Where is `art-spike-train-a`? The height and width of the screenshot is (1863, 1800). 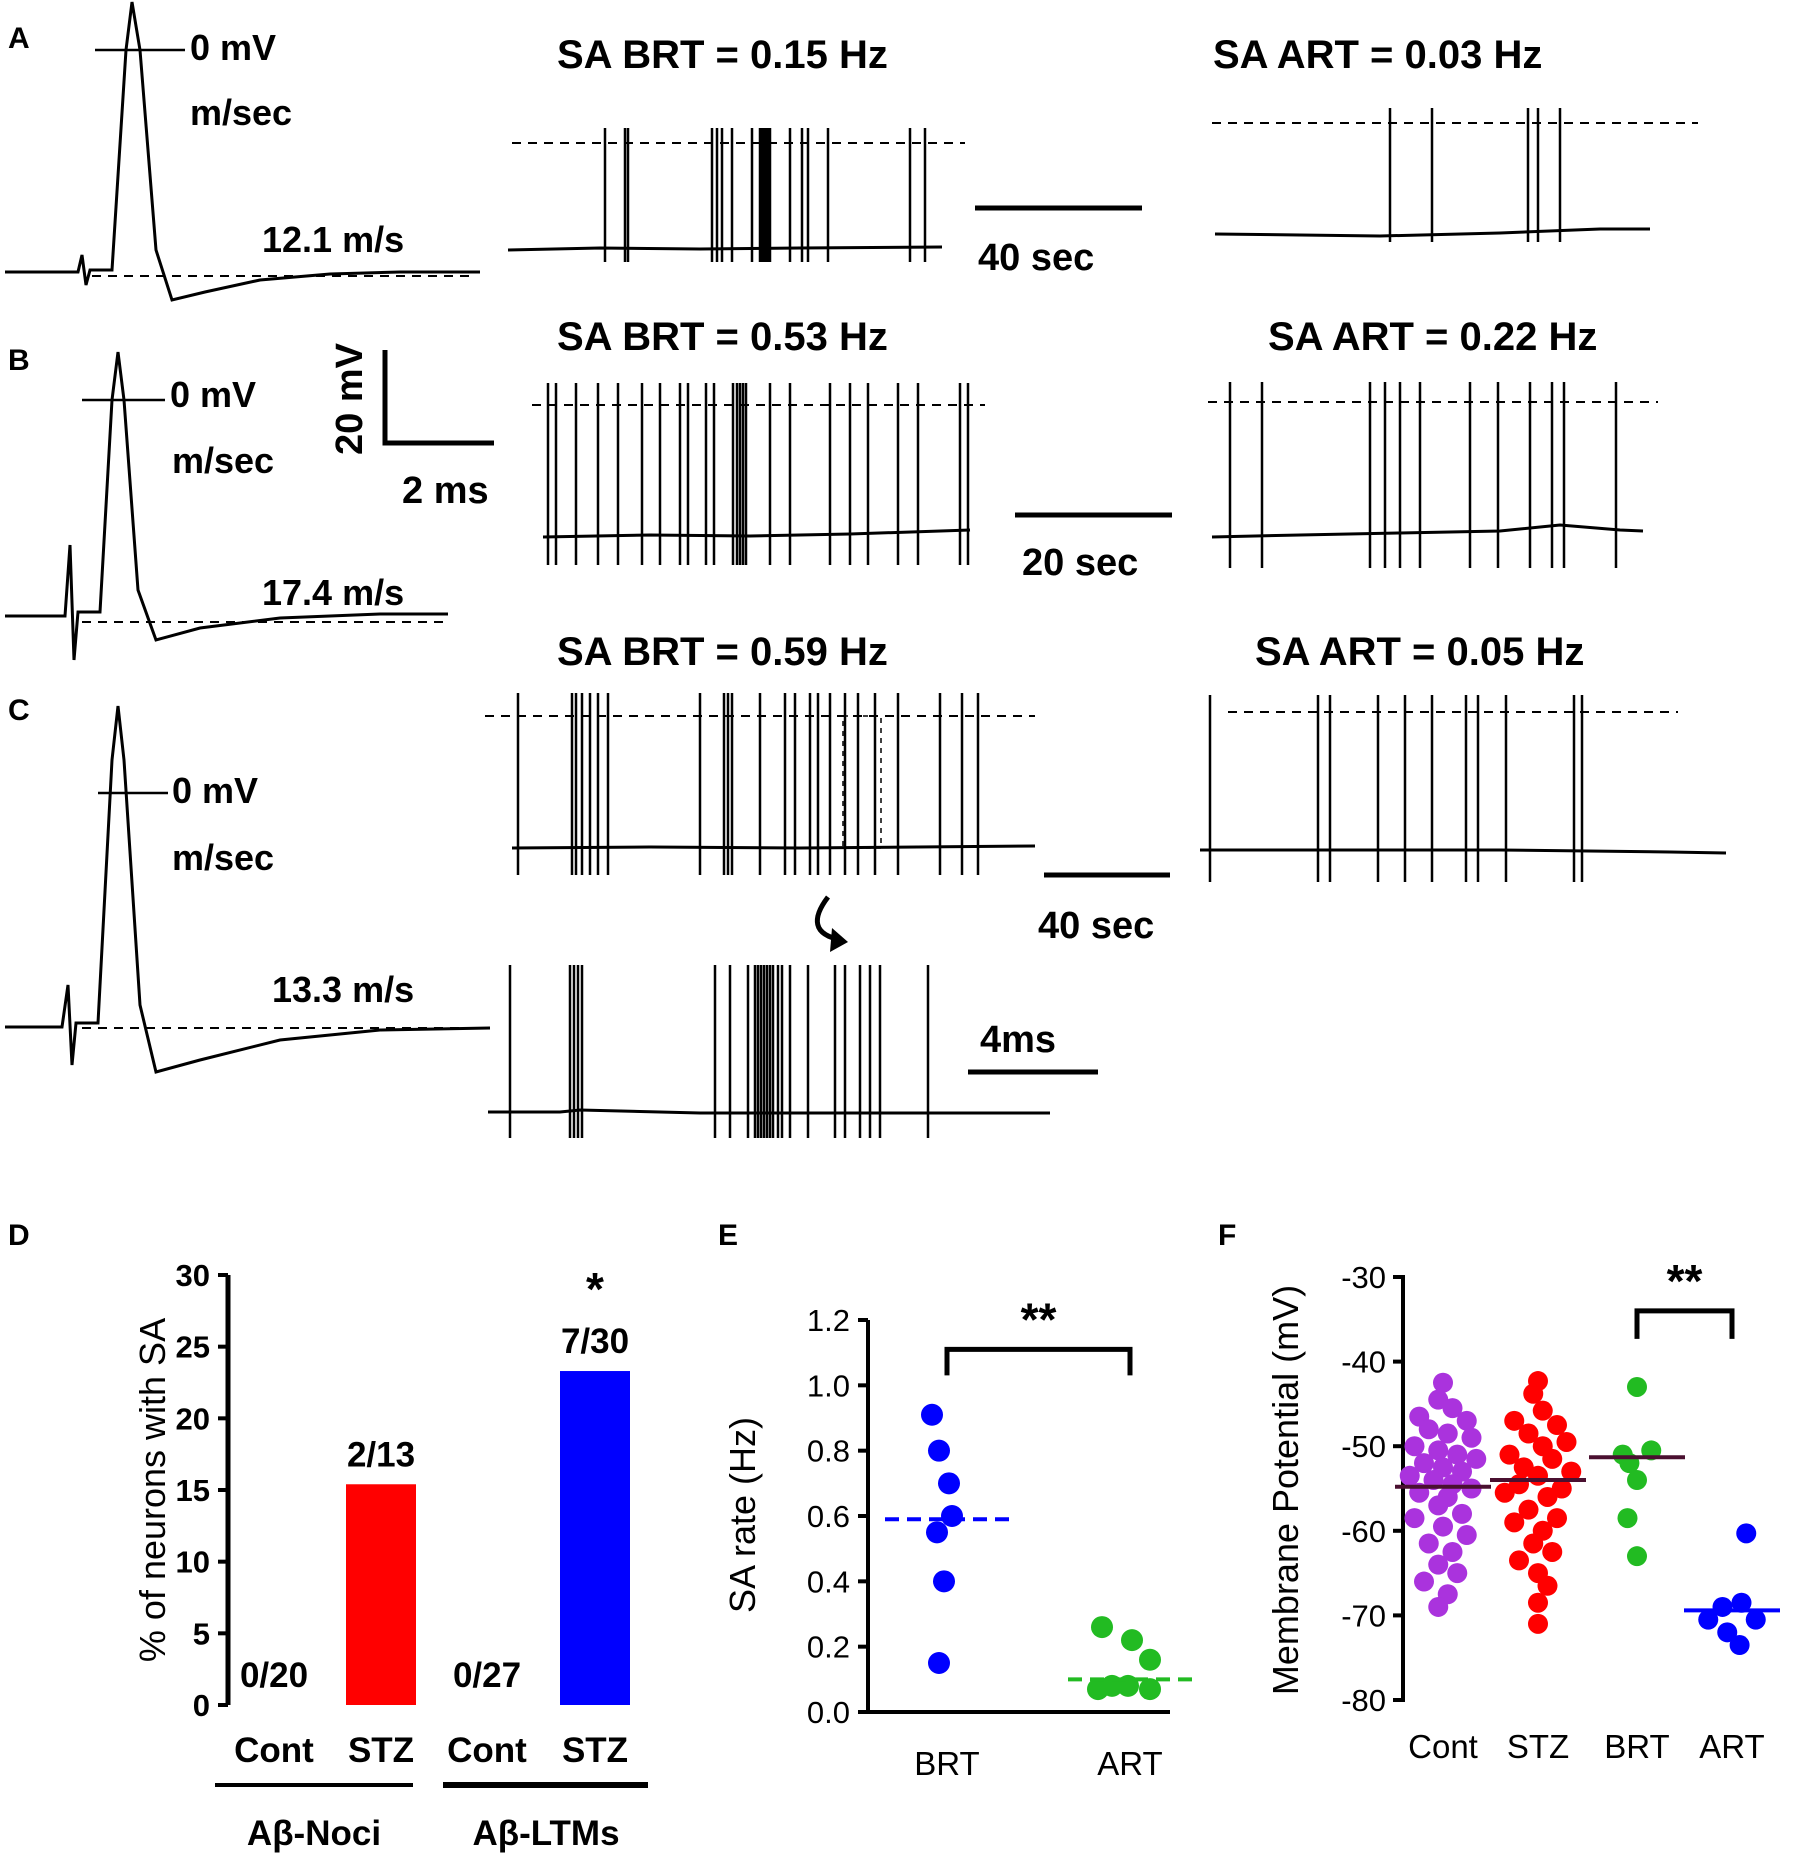
art-spike-train-a is located at coordinates (1455, 175).